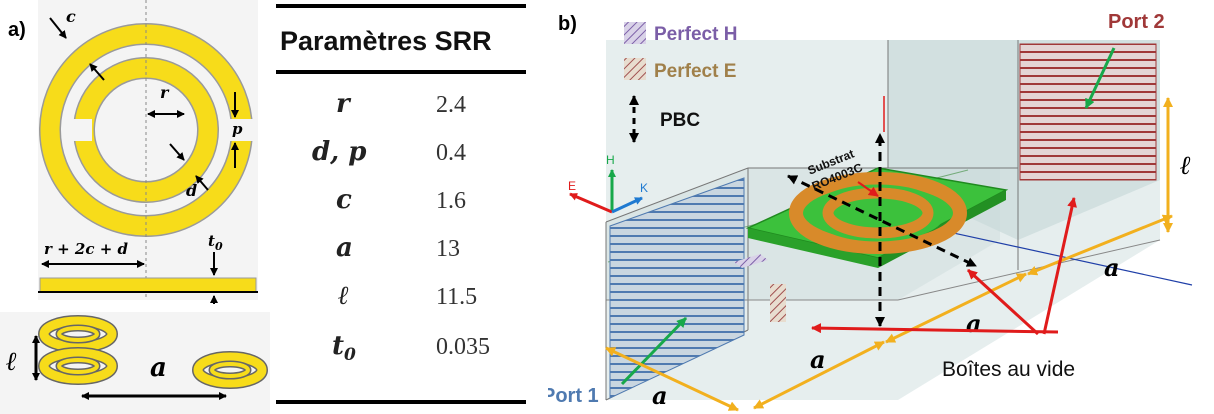  I want to click on perfect-h-patch, so click(751, 261).